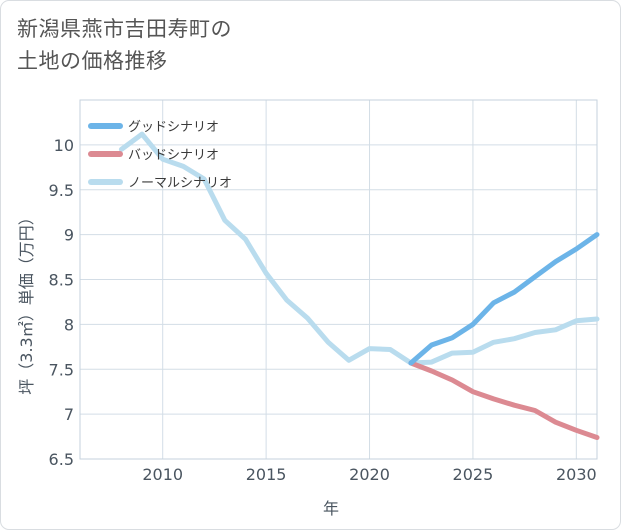 Image resolution: width=621 pixels, height=530 pixels. I want to click on x-tick-label: 2015, so click(266, 474).